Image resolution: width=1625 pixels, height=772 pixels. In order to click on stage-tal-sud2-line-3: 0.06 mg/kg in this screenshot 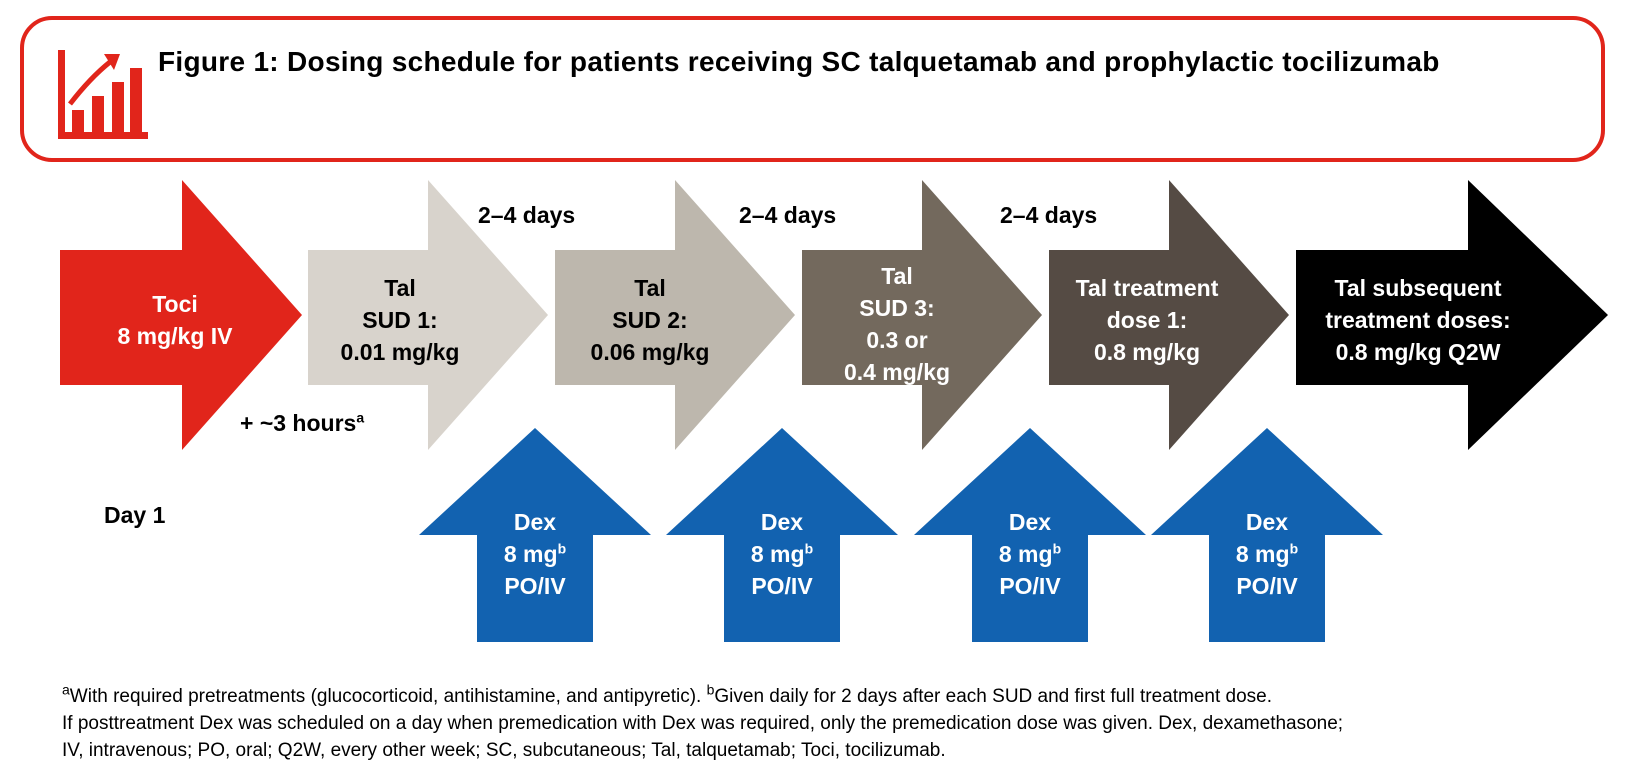, I will do `click(650, 352)`.